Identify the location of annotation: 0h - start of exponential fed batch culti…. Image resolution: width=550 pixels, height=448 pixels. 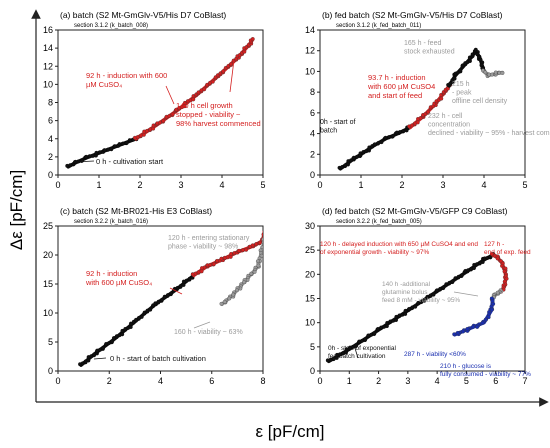
(362, 352).